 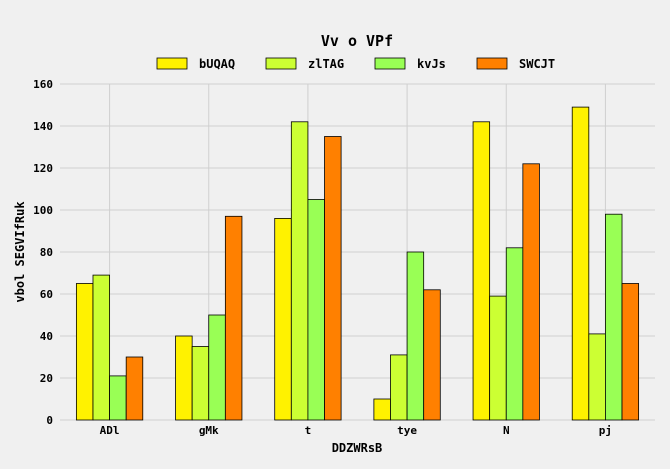 What do you see at coordinates (134, 388) in the screenshot?
I see `bar-SWCJT-ADl` at bounding box center [134, 388].